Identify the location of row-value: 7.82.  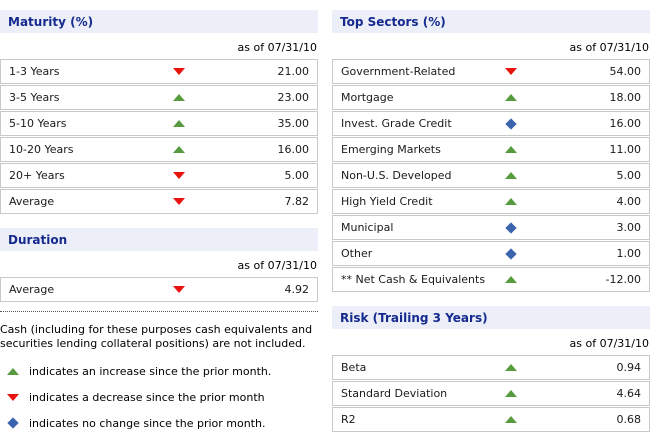
(297, 201).